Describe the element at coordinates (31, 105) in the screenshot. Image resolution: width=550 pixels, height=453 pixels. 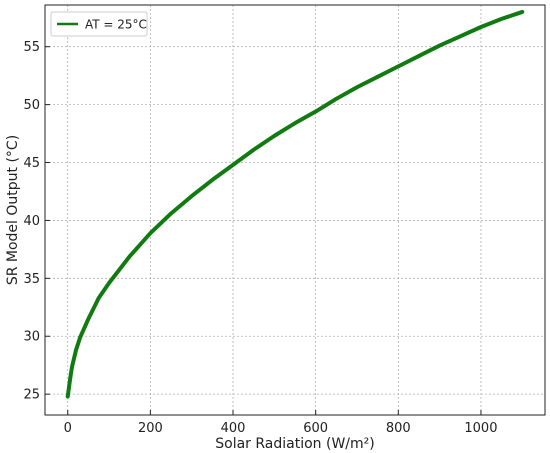
I see `y-tick-label: 50` at that location.